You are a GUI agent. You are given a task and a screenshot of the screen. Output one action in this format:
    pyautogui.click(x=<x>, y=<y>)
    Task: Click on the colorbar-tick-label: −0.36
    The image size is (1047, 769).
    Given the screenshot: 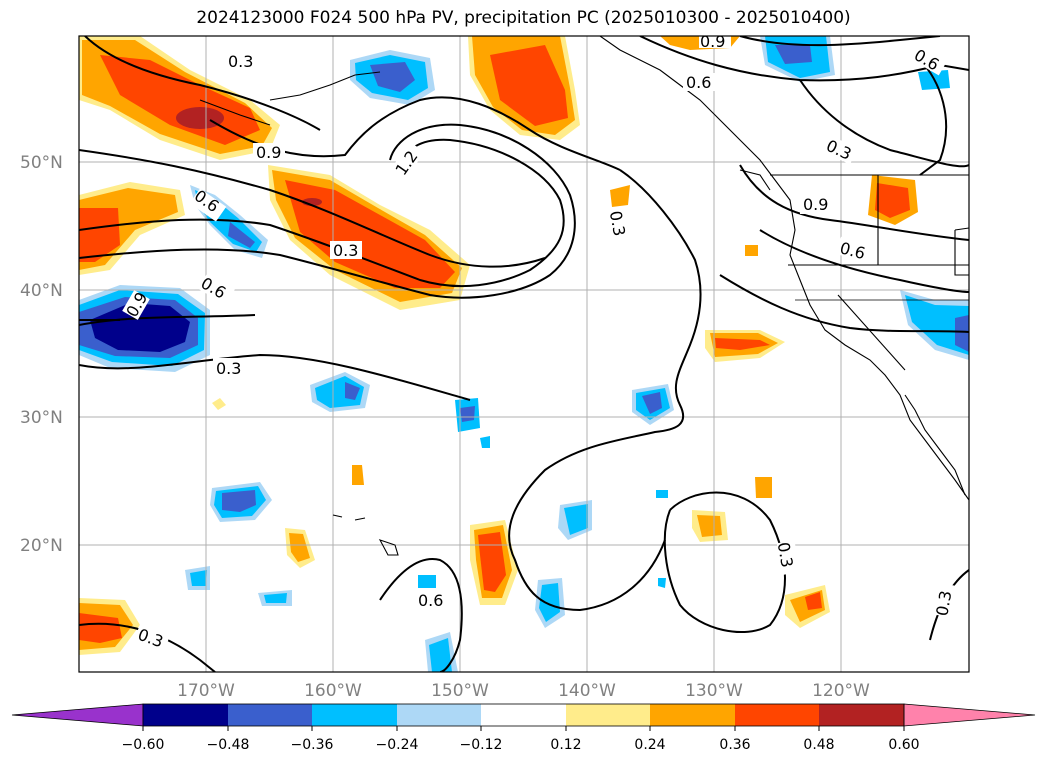 What is the action you would take?
    pyautogui.click(x=312, y=745)
    